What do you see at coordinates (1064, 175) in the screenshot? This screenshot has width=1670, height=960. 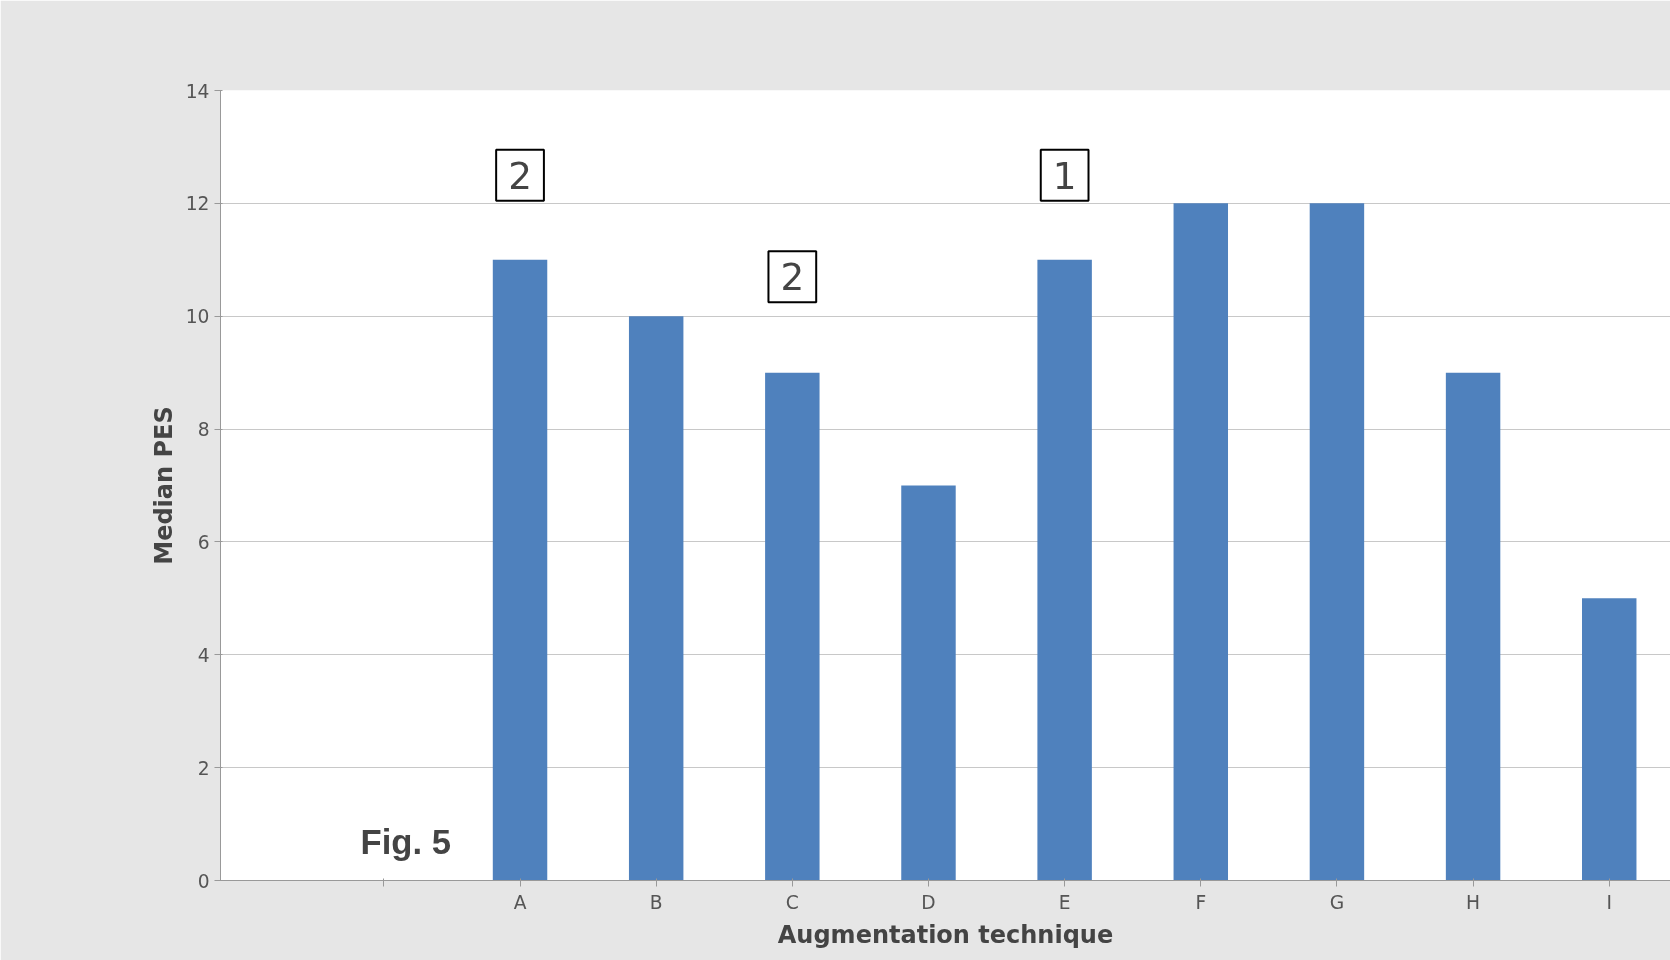 I see `annotation: 1` at bounding box center [1064, 175].